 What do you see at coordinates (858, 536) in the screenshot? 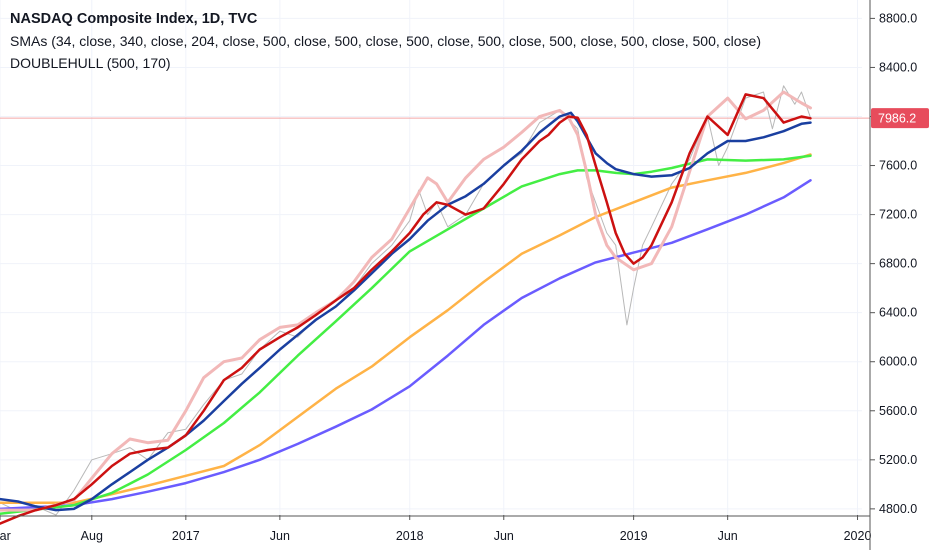
I see `x-tick-label: 2020` at bounding box center [858, 536].